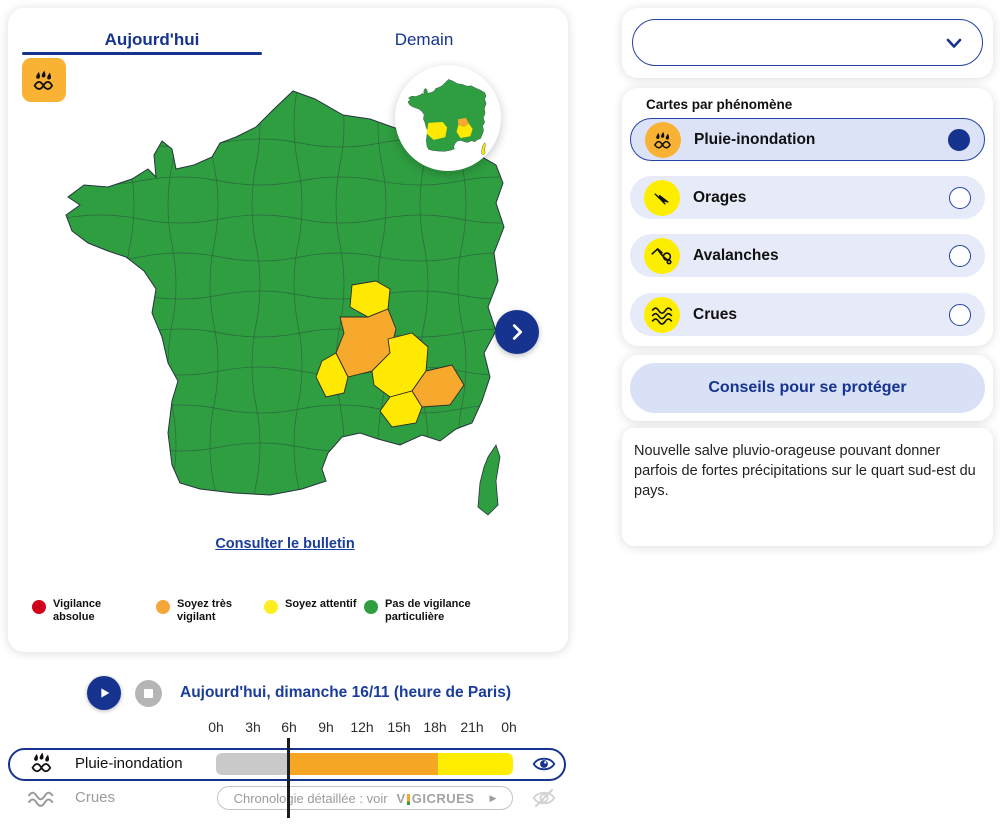 The image size is (1000, 834). I want to click on zone-select-card, so click(807, 43).